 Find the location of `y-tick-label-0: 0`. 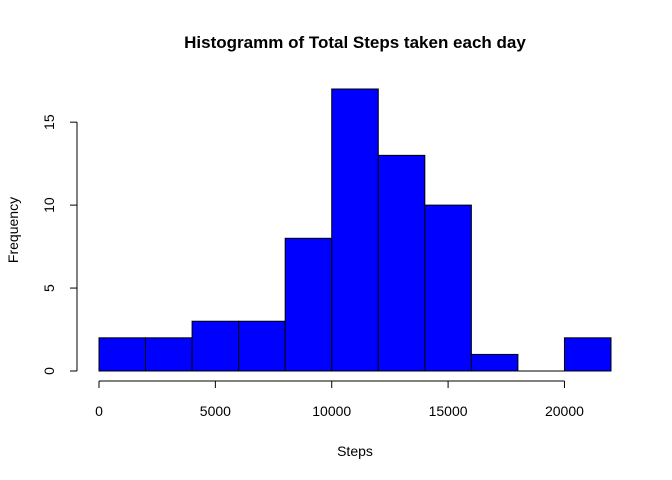

y-tick-label-0: 0 is located at coordinates (49, 371).